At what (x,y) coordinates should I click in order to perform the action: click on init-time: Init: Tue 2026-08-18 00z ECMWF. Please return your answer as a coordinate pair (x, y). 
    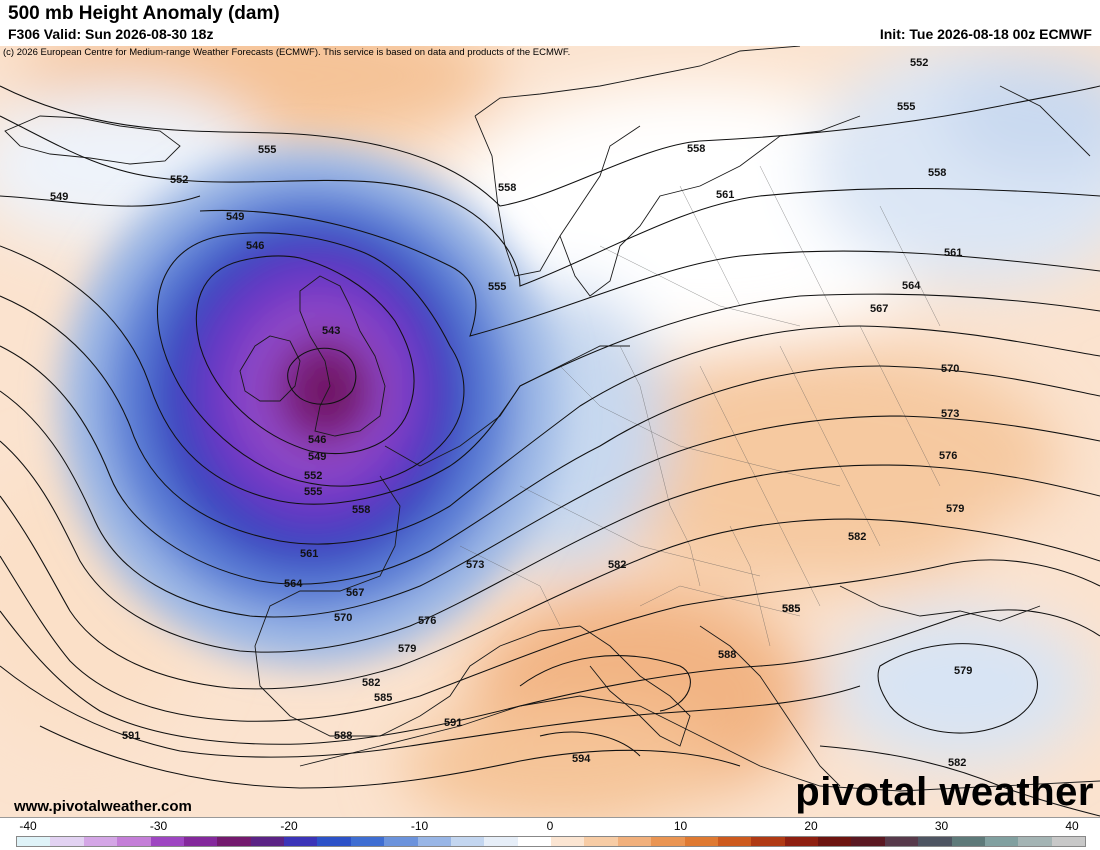
    Looking at the image, I should click on (985, 34).